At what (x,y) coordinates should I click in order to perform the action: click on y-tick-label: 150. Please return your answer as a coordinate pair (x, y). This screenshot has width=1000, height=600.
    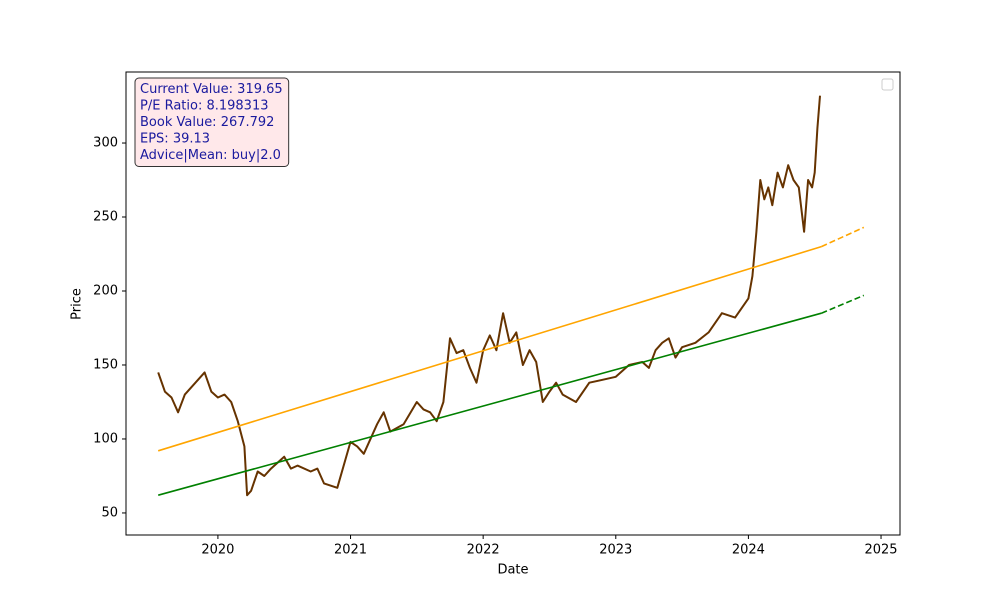
    Looking at the image, I should click on (105, 364).